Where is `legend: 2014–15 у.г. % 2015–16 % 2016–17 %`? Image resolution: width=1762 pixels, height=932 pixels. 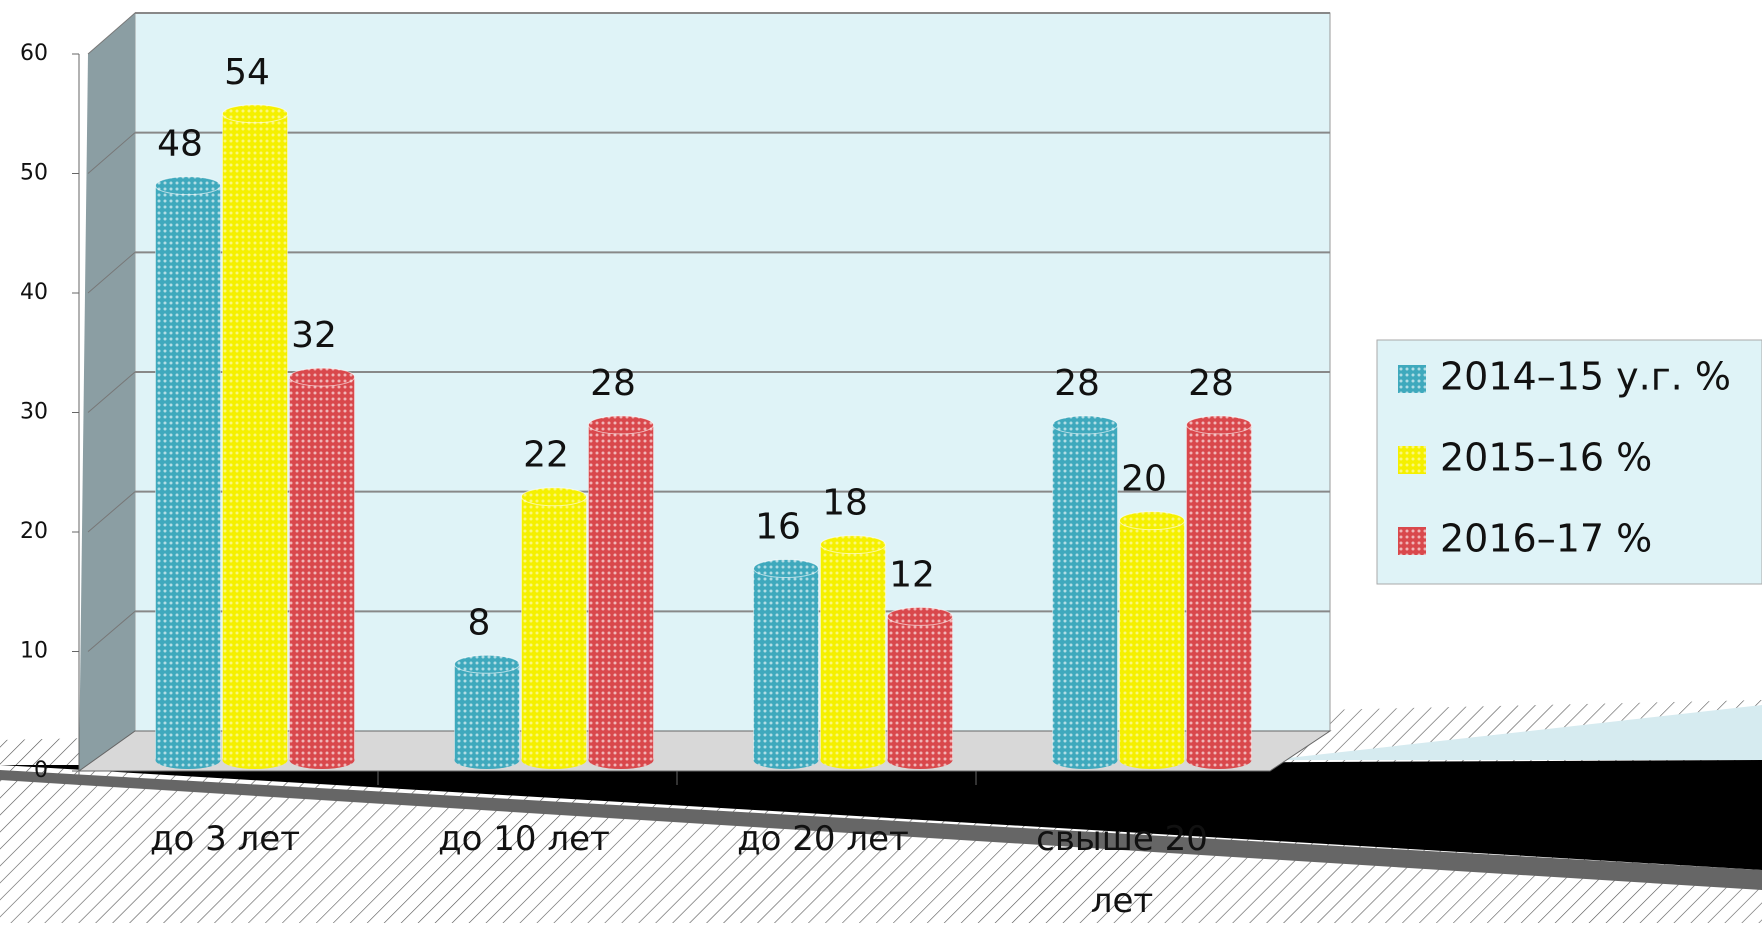 legend: 2014–15 у.г. % 2015–16 % 2016–17 % is located at coordinates (1569, 462).